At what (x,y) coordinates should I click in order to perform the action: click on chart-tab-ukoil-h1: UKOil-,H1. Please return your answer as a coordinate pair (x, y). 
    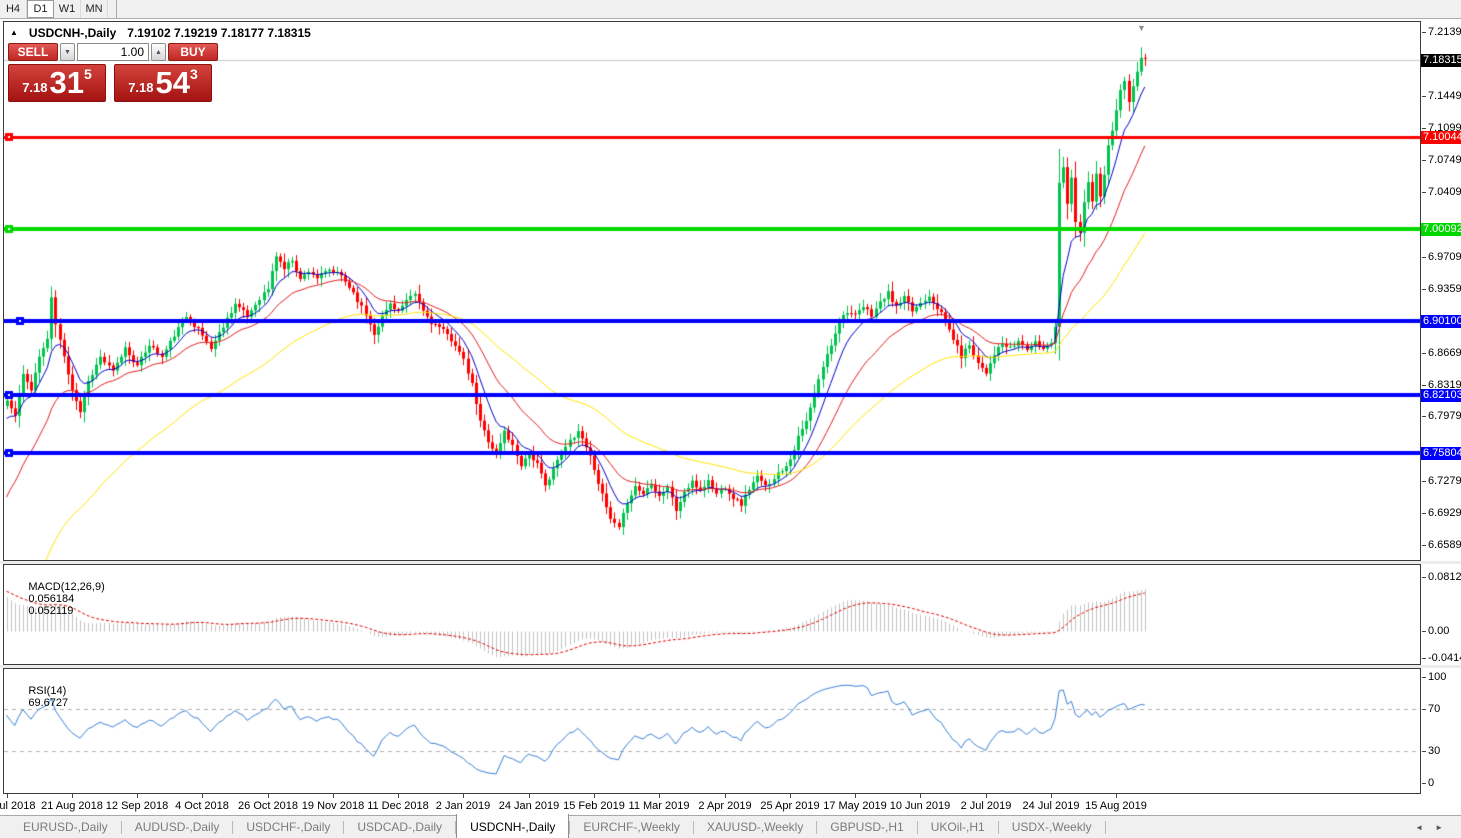
    Looking at the image, I should click on (957, 827).